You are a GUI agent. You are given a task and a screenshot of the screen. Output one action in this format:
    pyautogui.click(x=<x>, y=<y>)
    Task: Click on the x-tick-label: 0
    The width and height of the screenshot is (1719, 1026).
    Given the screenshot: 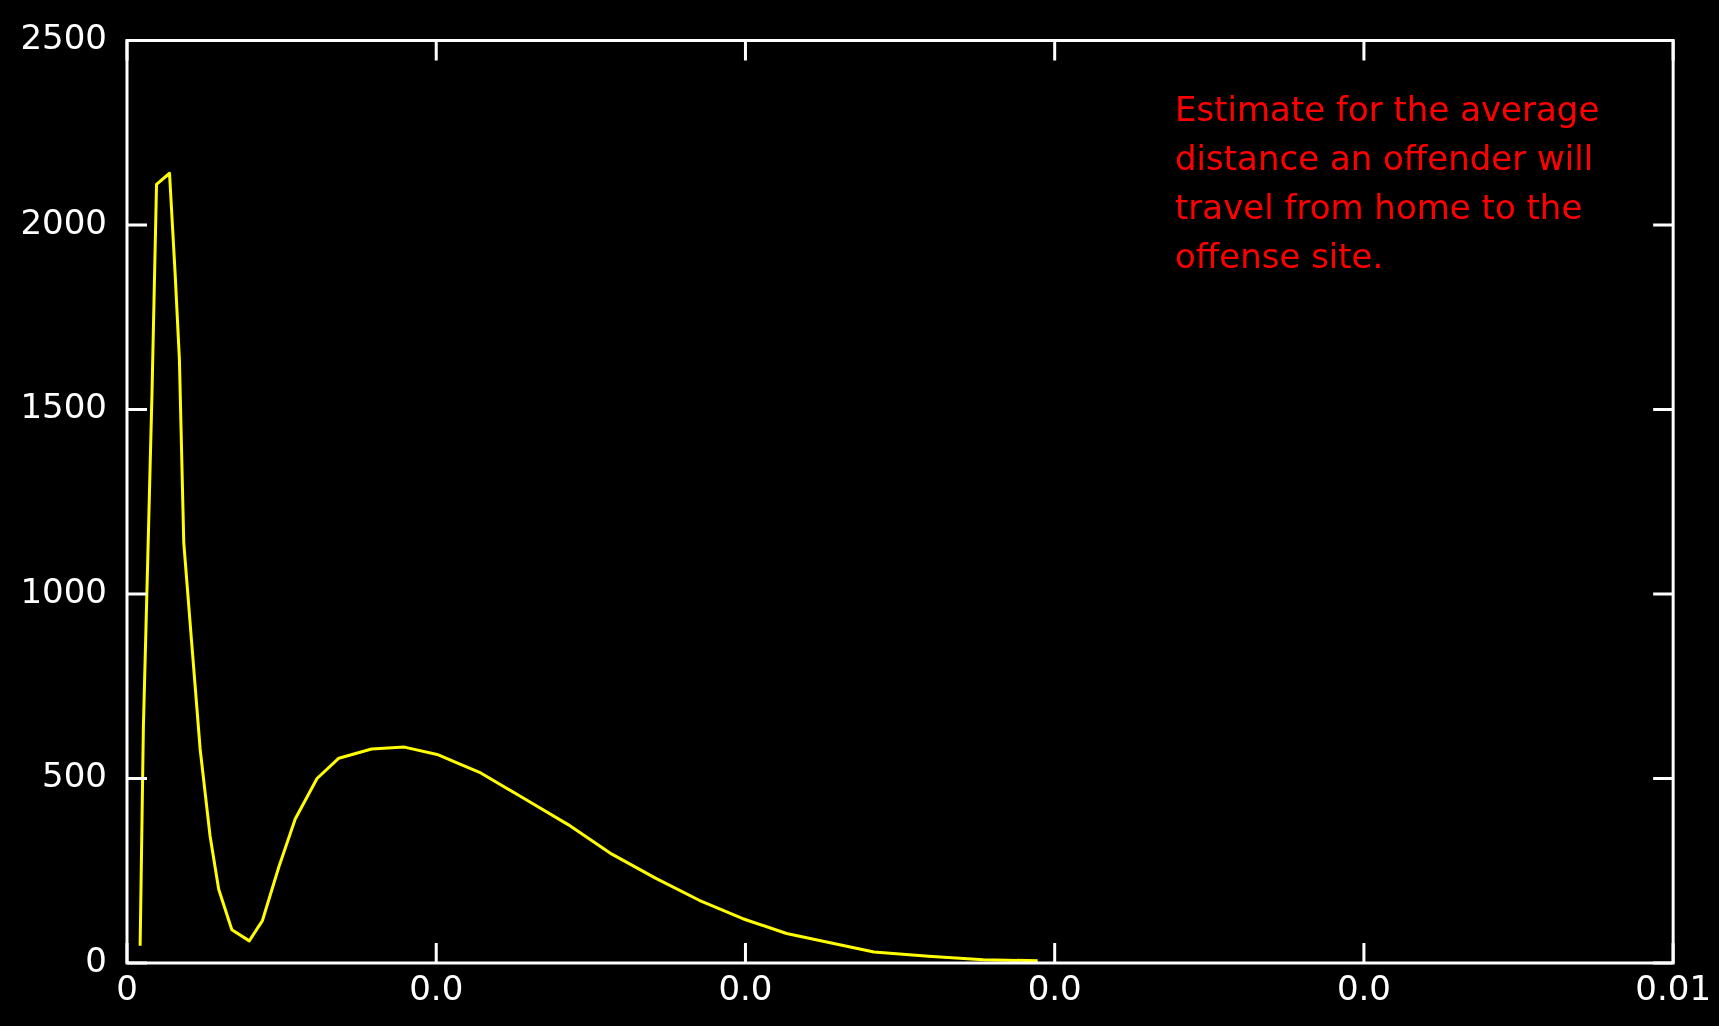 What is the action you would take?
    pyautogui.click(x=127, y=988)
    